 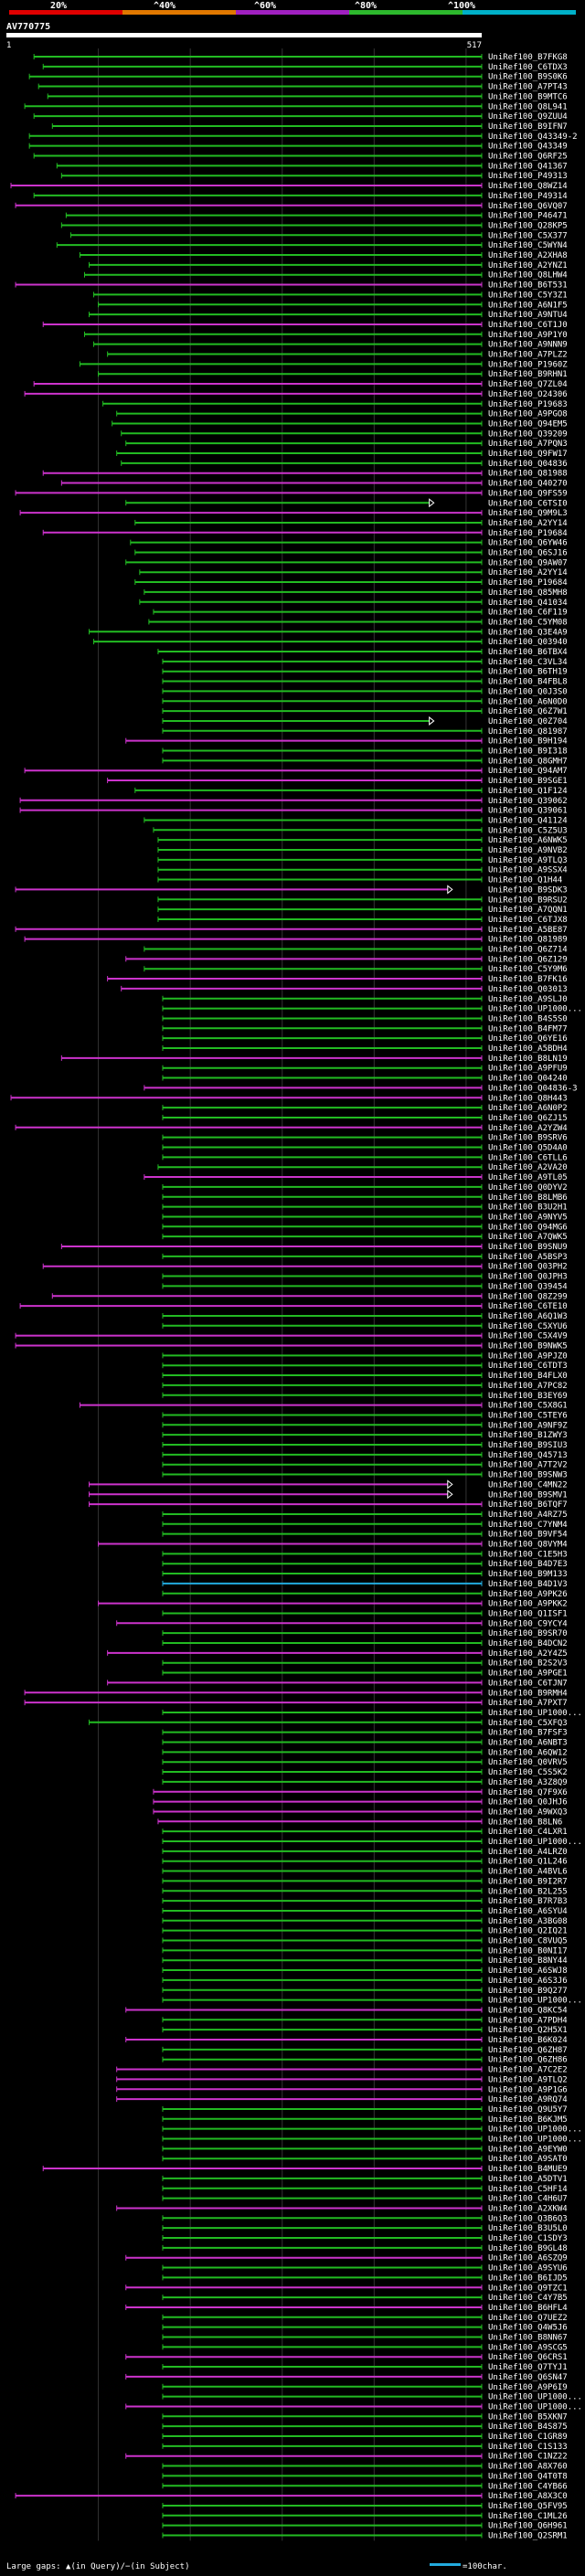 I want to click on hit-row: UniRef100_C4MN22, so click(x=328, y=1484).